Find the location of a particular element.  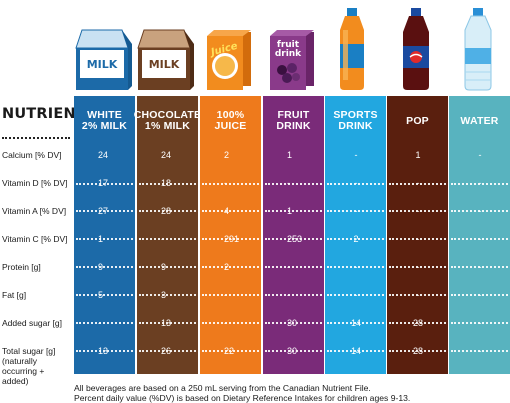

nutrient-header: NUTRIENT is located at coordinates (44, 114).